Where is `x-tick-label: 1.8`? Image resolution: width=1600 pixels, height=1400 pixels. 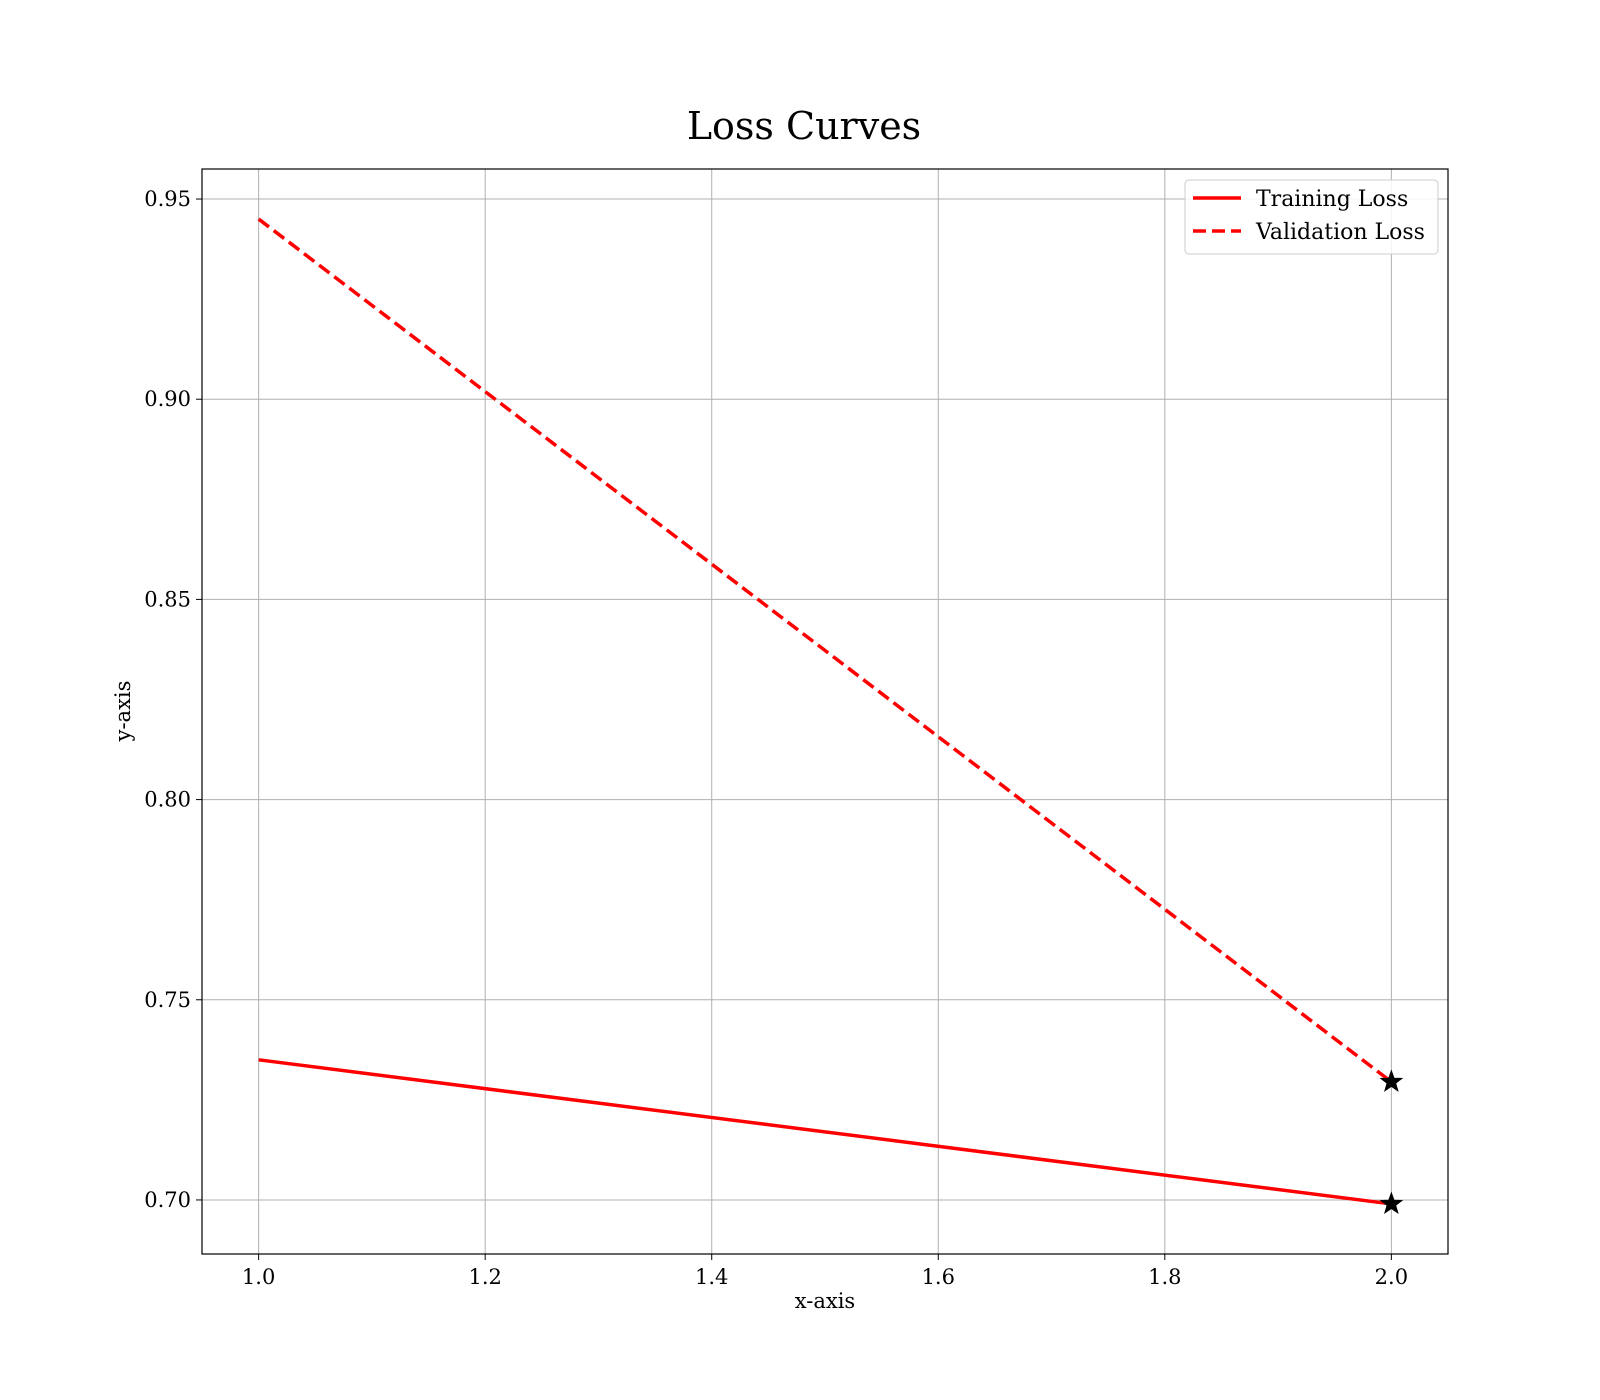
x-tick-label: 1.8 is located at coordinates (1164, 1277).